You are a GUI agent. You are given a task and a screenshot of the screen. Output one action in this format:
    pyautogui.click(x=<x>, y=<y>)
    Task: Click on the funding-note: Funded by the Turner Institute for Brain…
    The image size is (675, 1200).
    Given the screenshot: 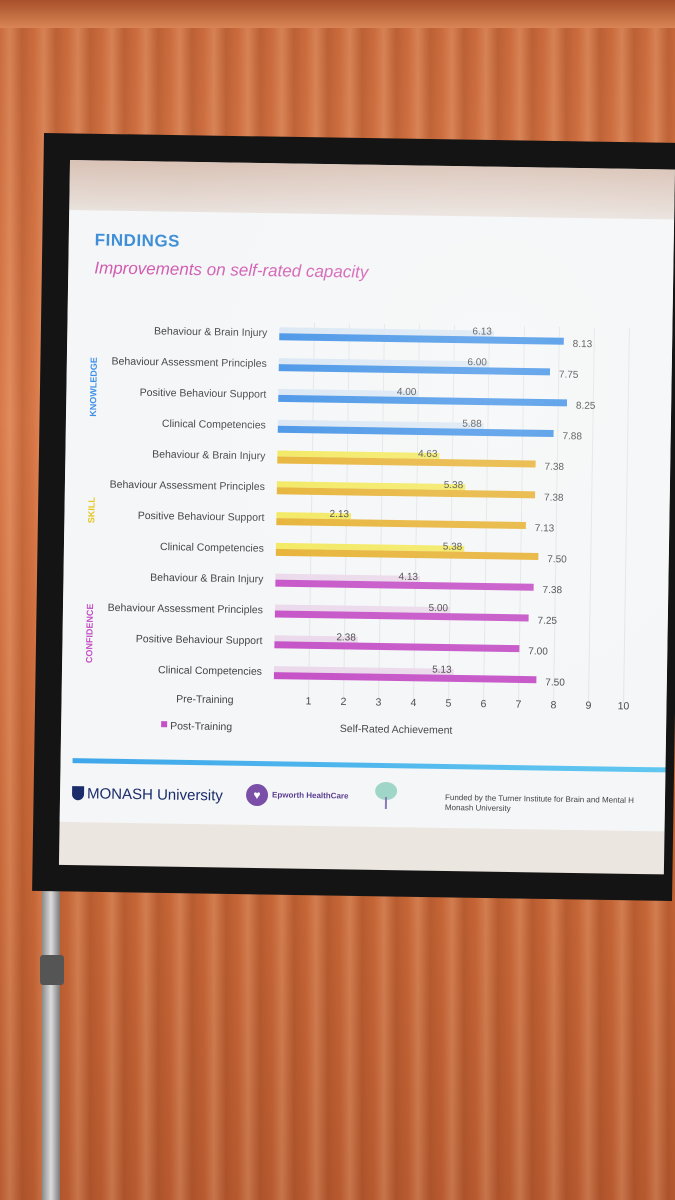 What is the action you would take?
    pyautogui.click(x=560, y=805)
    